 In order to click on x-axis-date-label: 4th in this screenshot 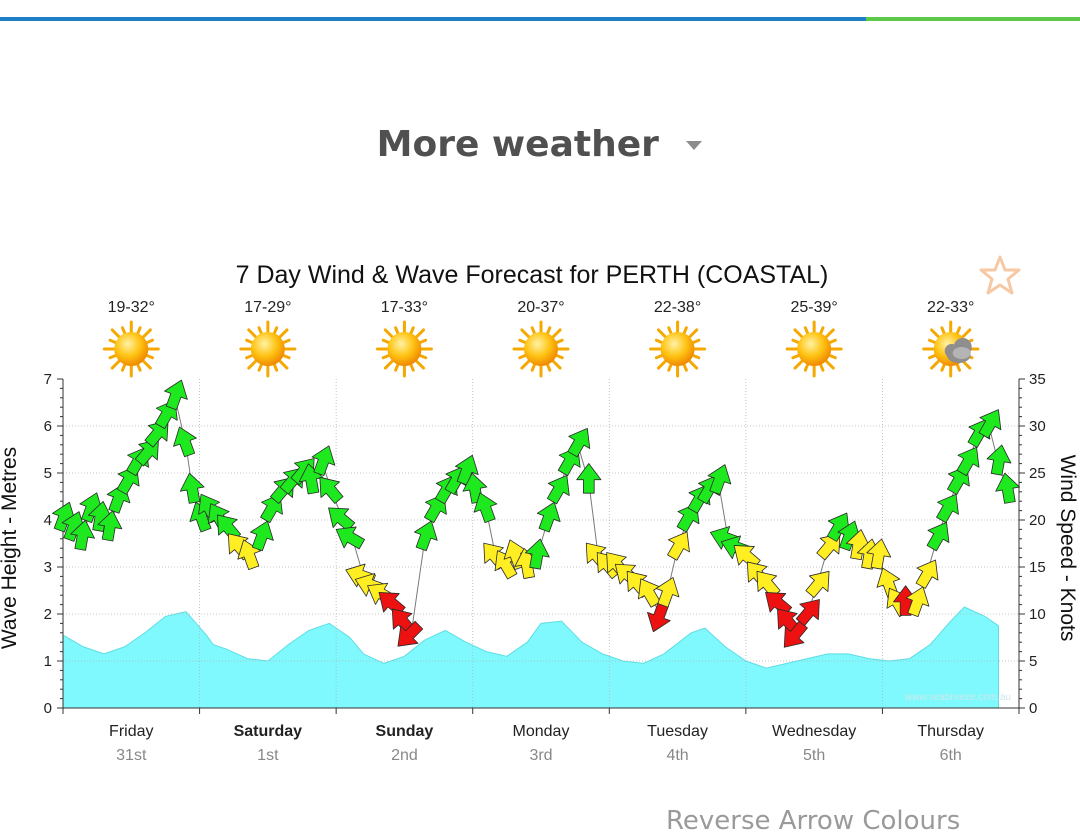, I will do `click(677, 755)`.